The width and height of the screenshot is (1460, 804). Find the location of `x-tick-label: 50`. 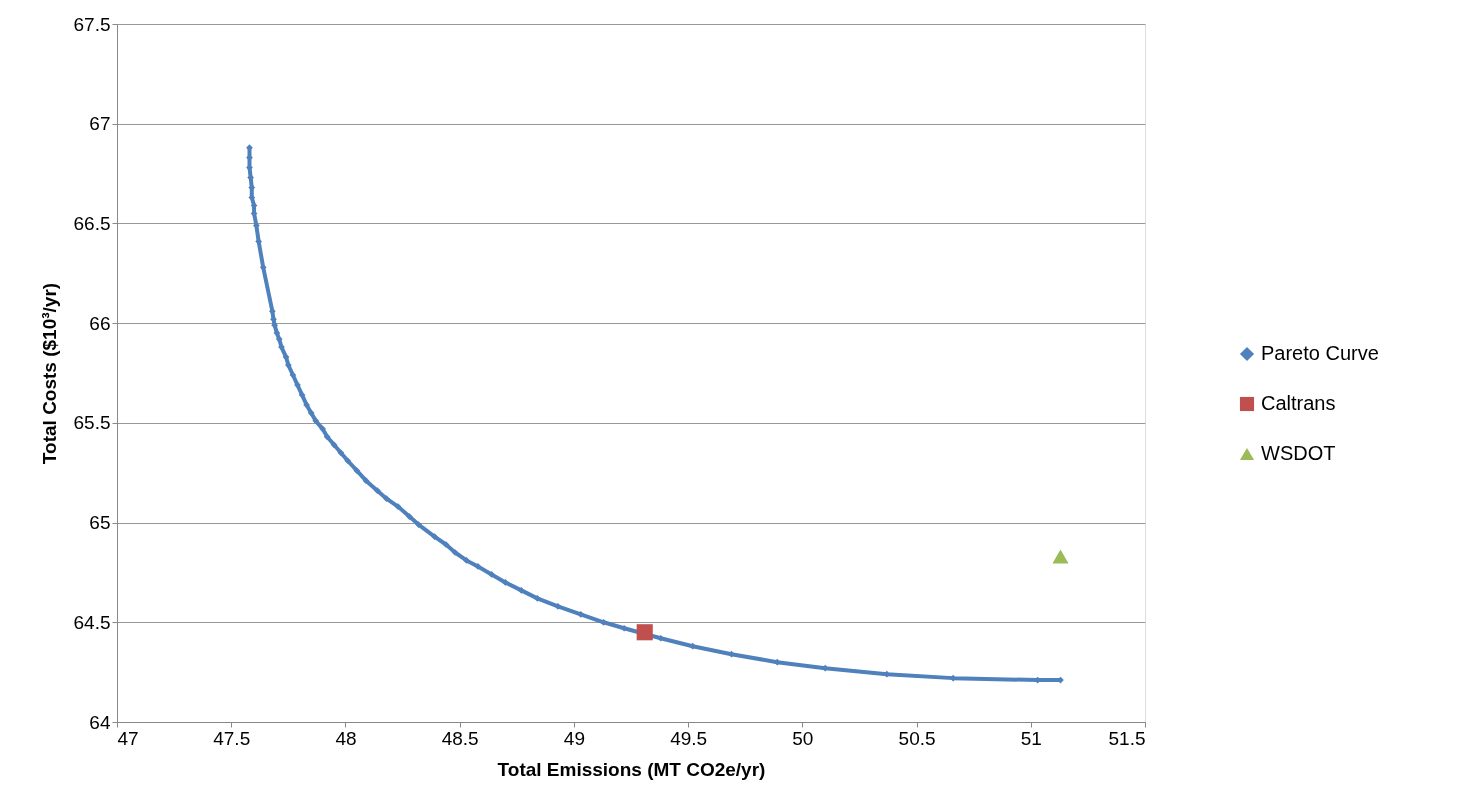

x-tick-label: 50 is located at coordinates (803, 738).